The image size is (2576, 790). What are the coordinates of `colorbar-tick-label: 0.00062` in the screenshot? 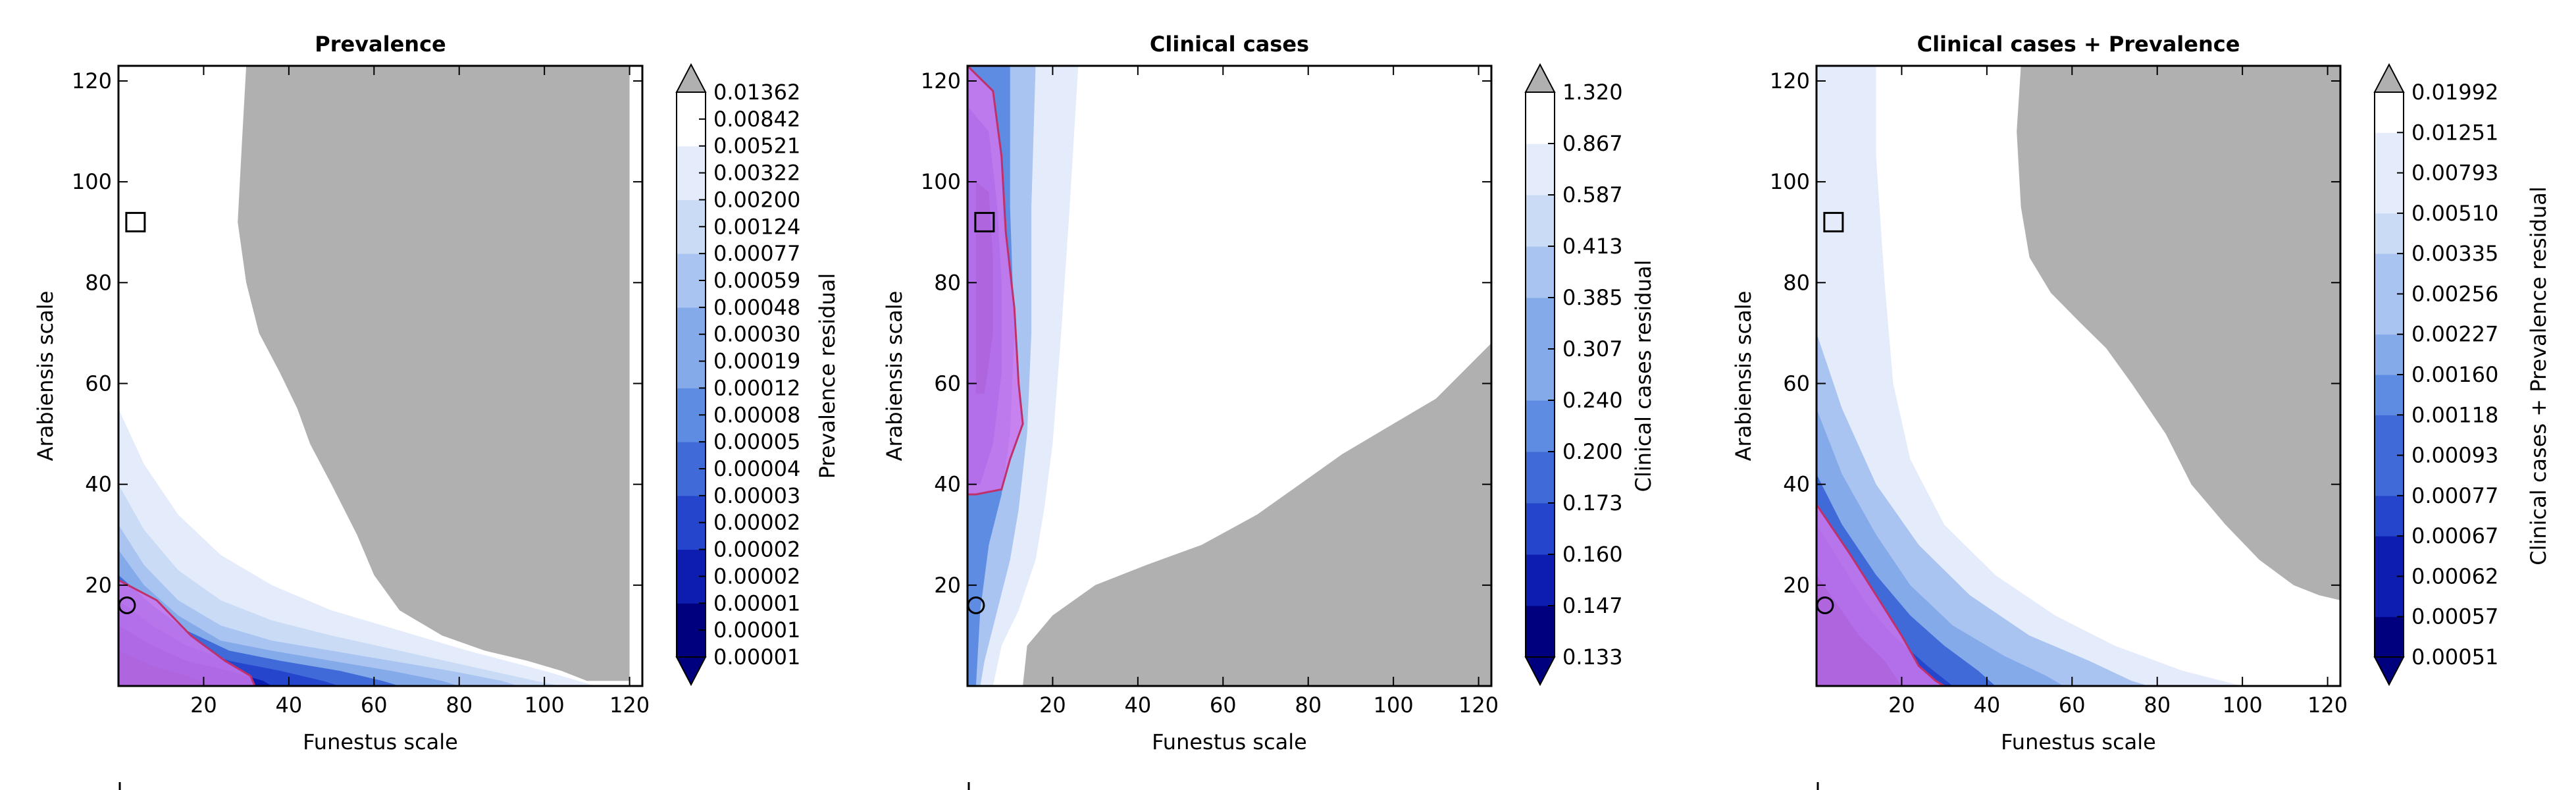 It's located at (2454, 577).